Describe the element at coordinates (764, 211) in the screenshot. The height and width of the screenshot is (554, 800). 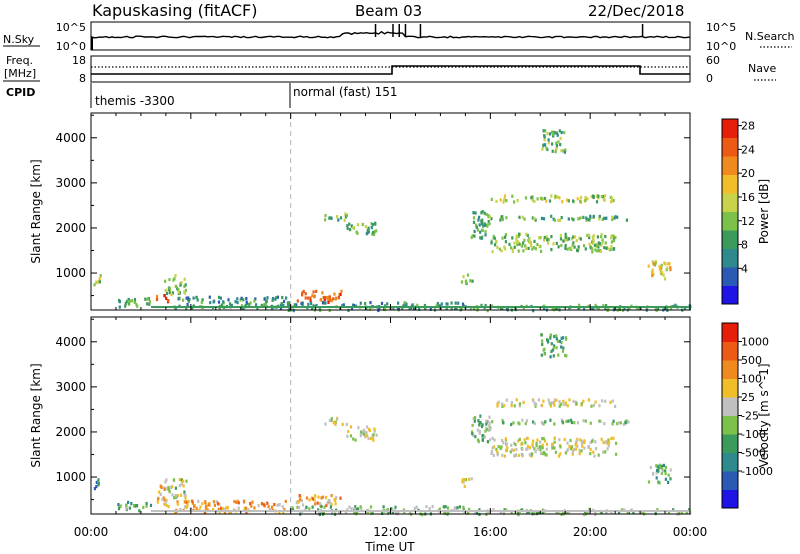
I see `power-colorbar-title: Power [dB]` at that location.